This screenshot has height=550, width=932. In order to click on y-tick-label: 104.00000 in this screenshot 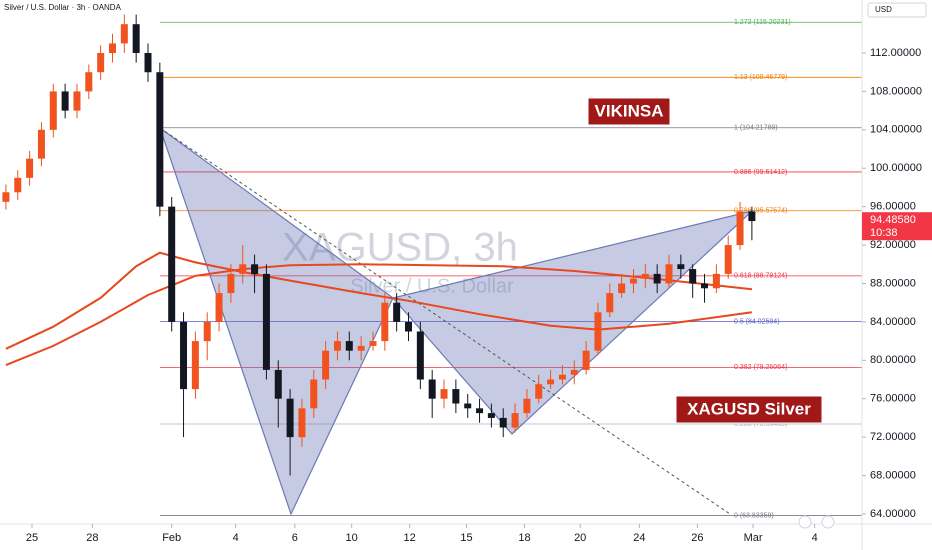, I will do `click(896, 130)`.